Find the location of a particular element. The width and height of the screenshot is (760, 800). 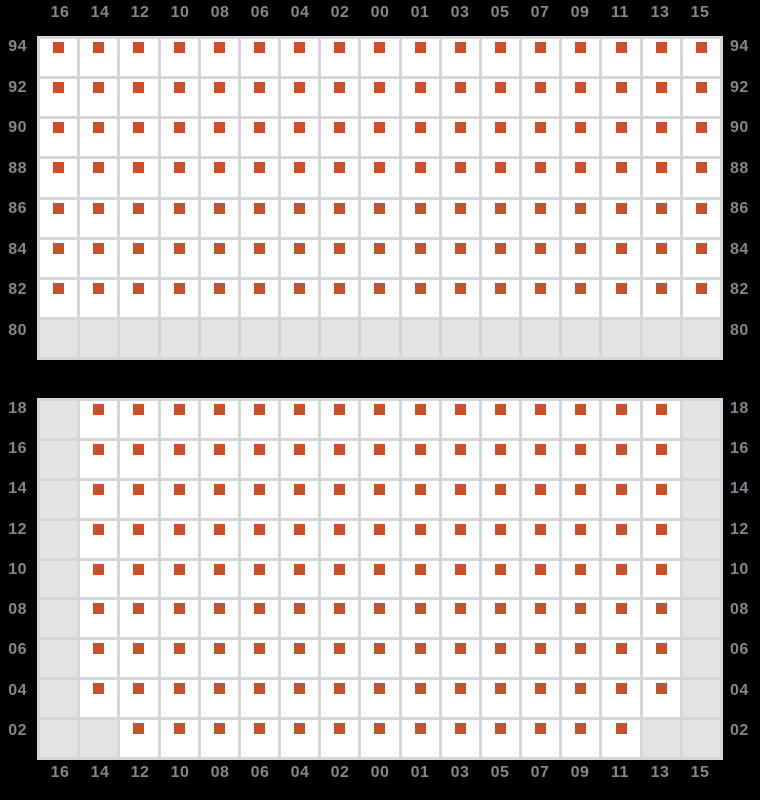

grid-cell-r84-c13 is located at coordinates (661, 258).